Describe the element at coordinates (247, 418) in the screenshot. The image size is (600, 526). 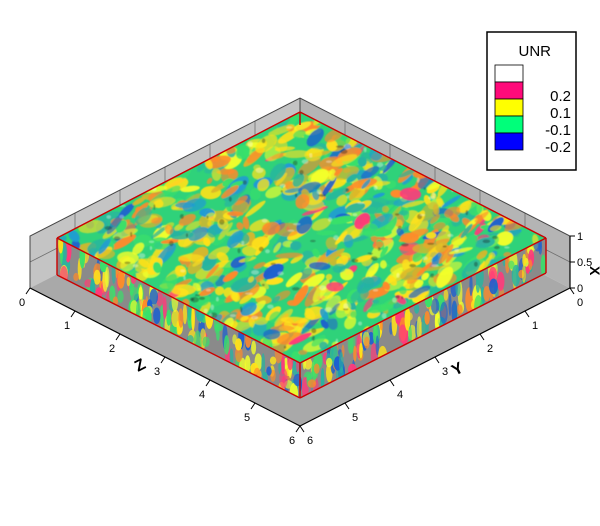
I see `z-tick-label: 5` at that location.